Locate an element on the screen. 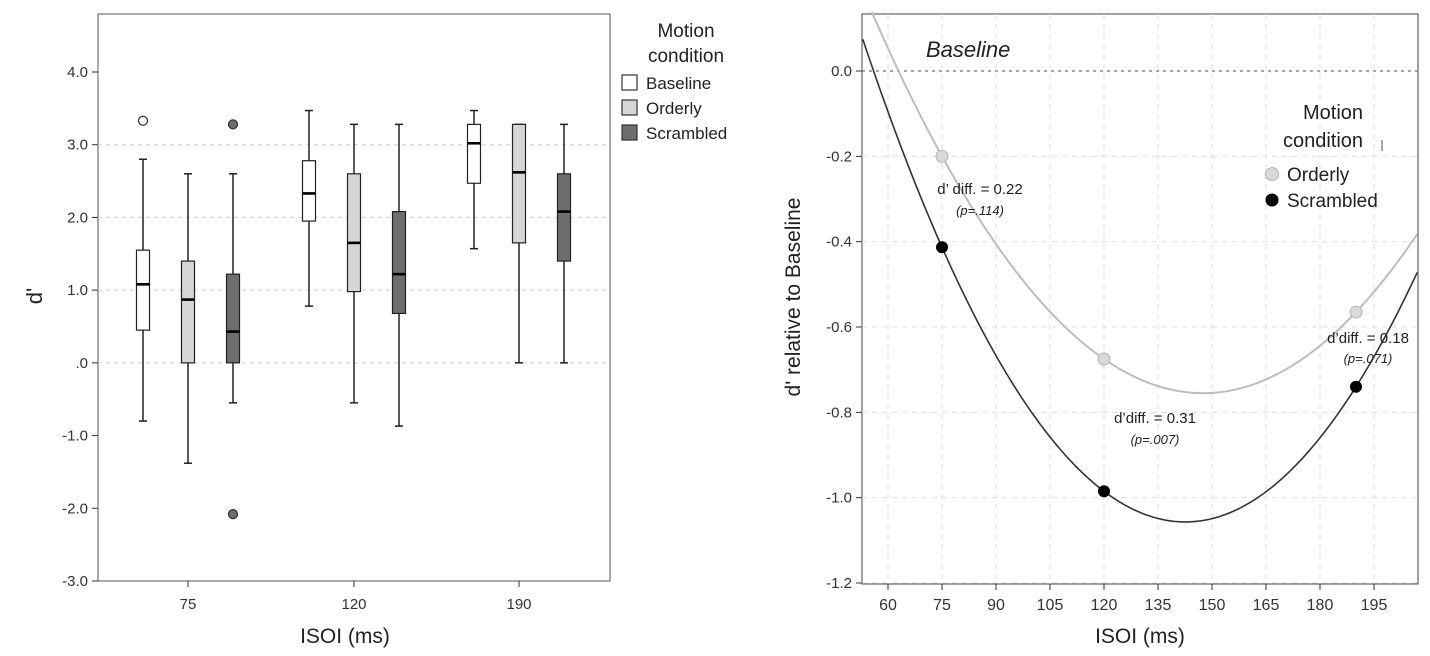 The image size is (1430, 656). y-tick-label: -0.2 is located at coordinates (839, 156).